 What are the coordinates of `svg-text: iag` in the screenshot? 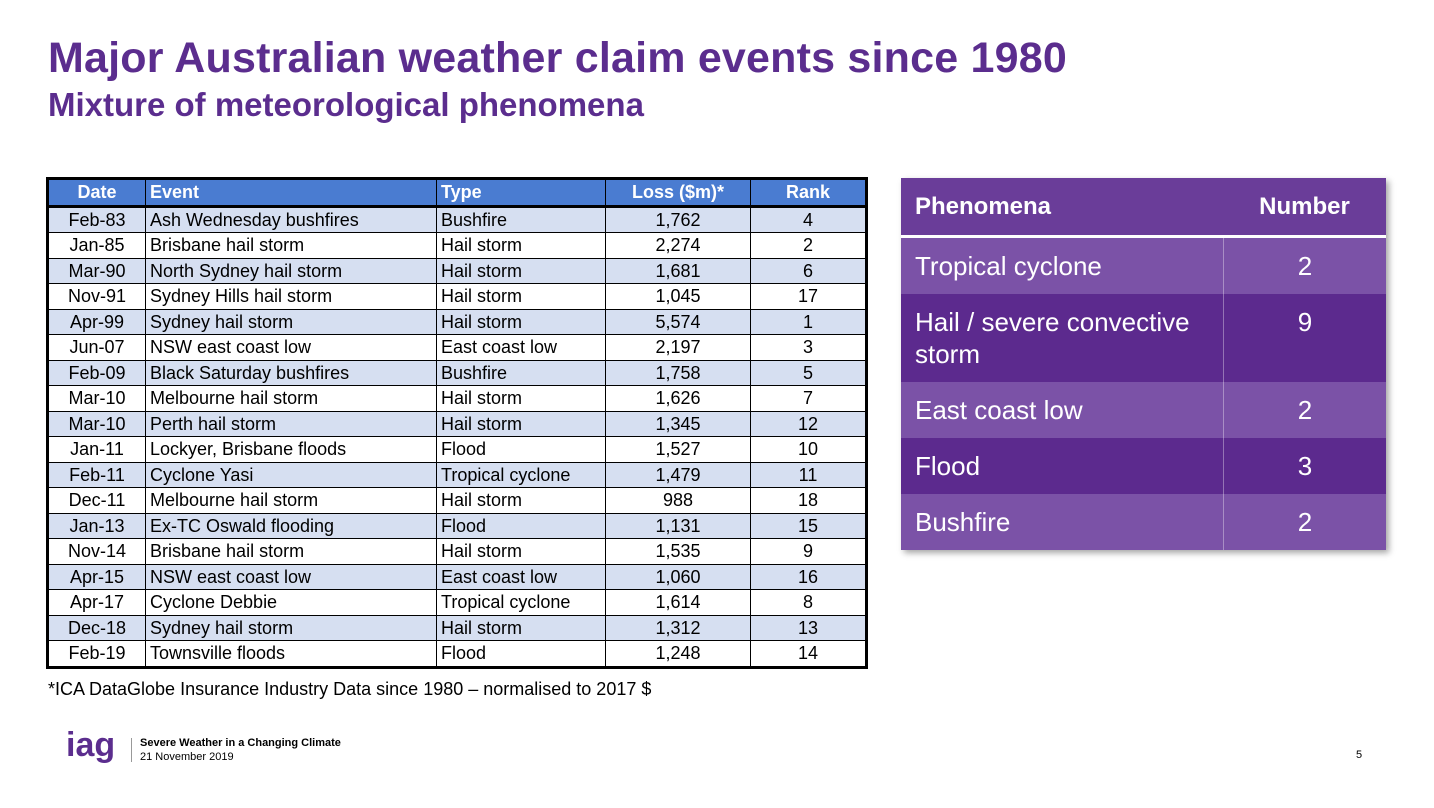 It's located at (90, 745).